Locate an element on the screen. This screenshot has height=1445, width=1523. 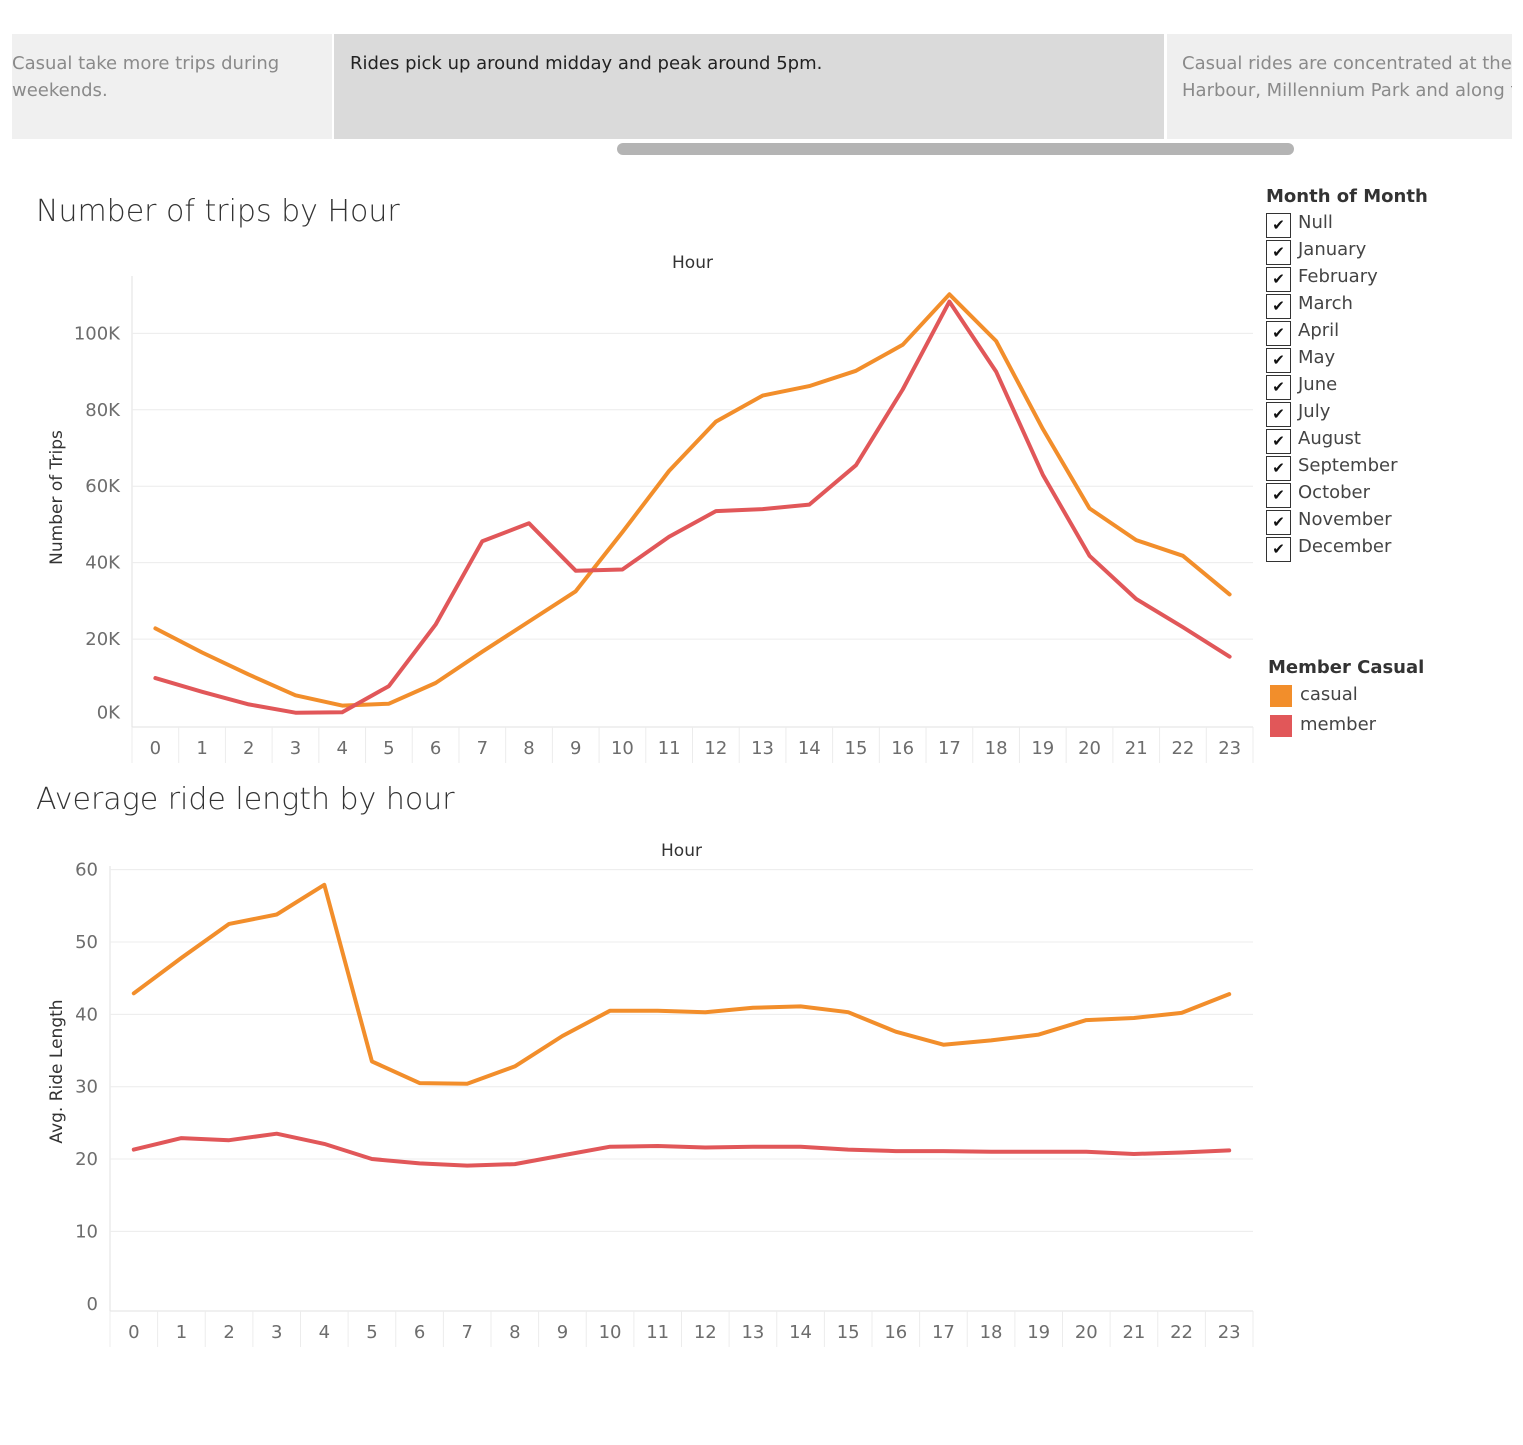
month-filter-item-march: ✔ March is located at coordinates (1366, 306).